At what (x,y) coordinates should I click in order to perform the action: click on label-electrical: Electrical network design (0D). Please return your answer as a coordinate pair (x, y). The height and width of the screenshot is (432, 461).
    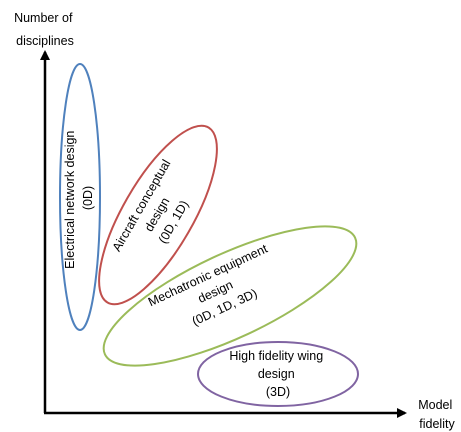
    Looking at the image, I should click on (79, 198).